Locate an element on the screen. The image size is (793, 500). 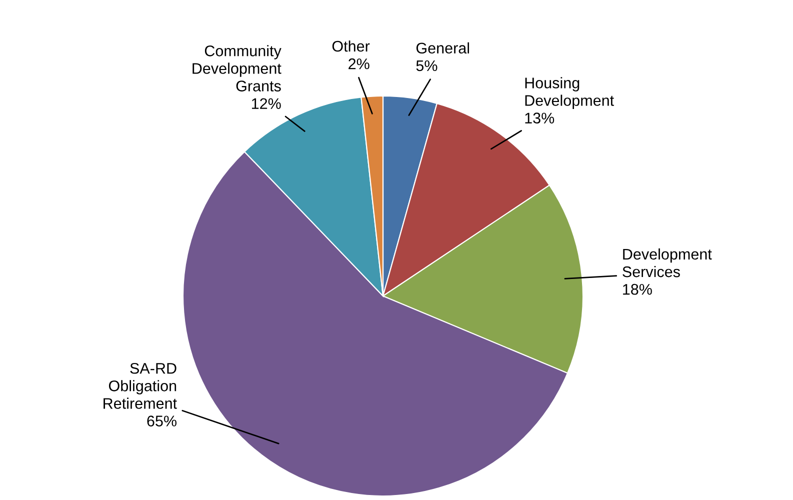
slice-label: Development Services is located at coordinates (667, 263).